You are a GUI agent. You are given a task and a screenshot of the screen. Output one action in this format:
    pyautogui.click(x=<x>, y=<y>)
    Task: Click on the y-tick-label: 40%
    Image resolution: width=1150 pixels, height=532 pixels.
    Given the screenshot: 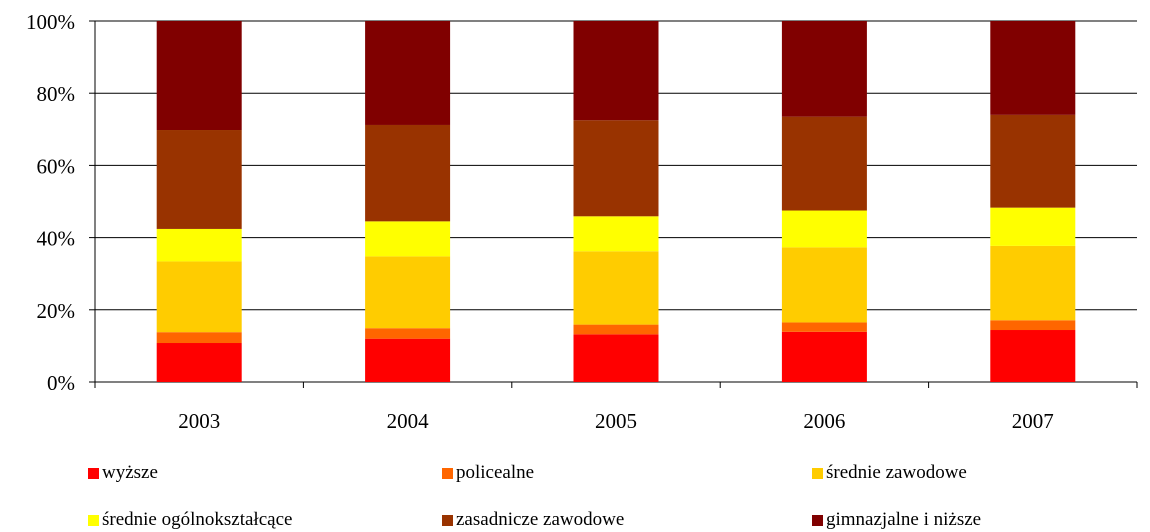 What is the action you would take?
    pyautogui.click(x=56, y=239)
    